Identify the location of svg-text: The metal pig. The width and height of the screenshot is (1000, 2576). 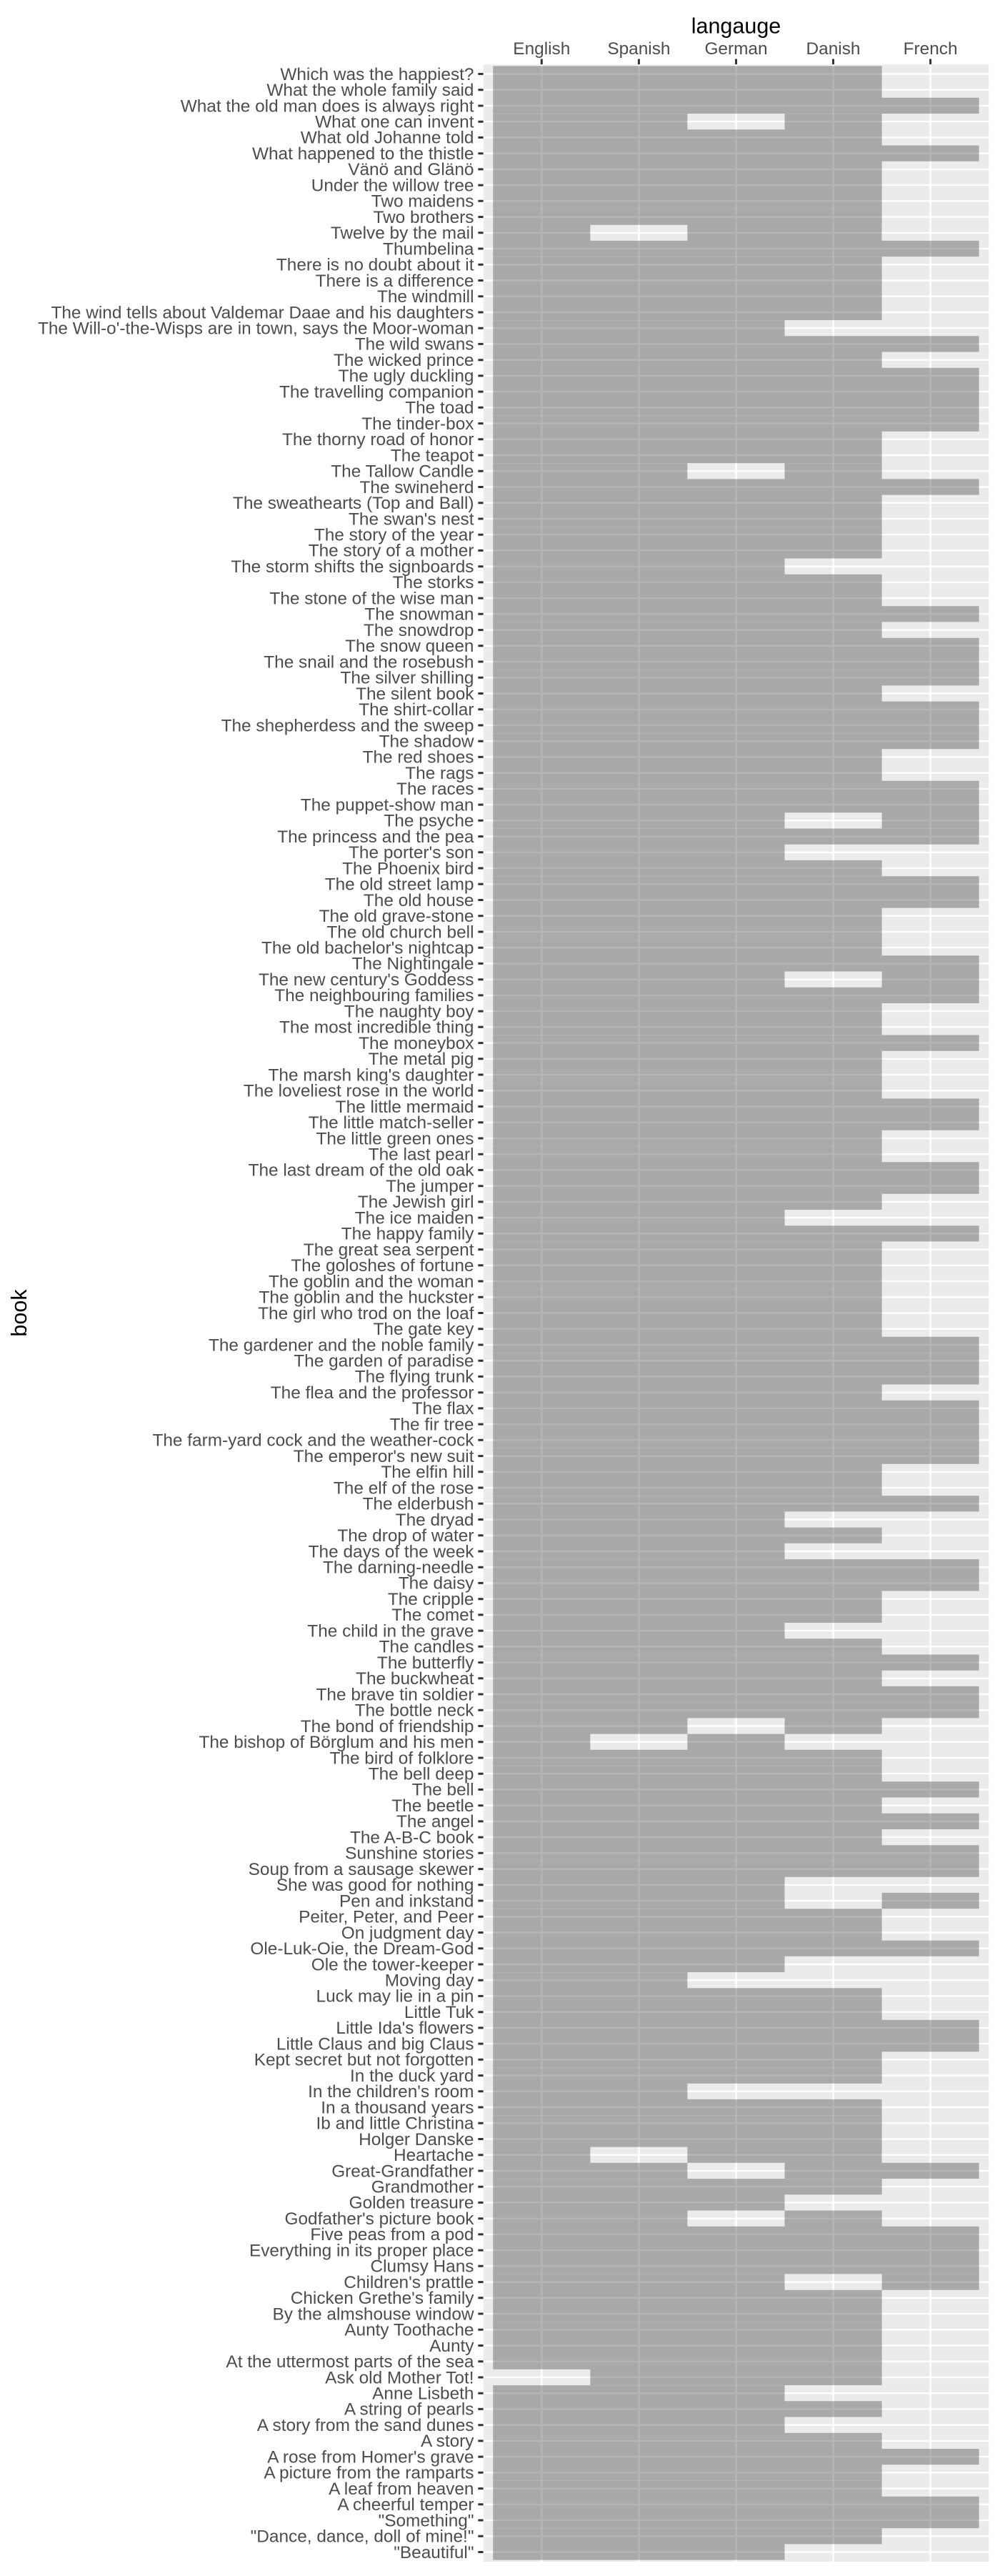
(421, 1059).